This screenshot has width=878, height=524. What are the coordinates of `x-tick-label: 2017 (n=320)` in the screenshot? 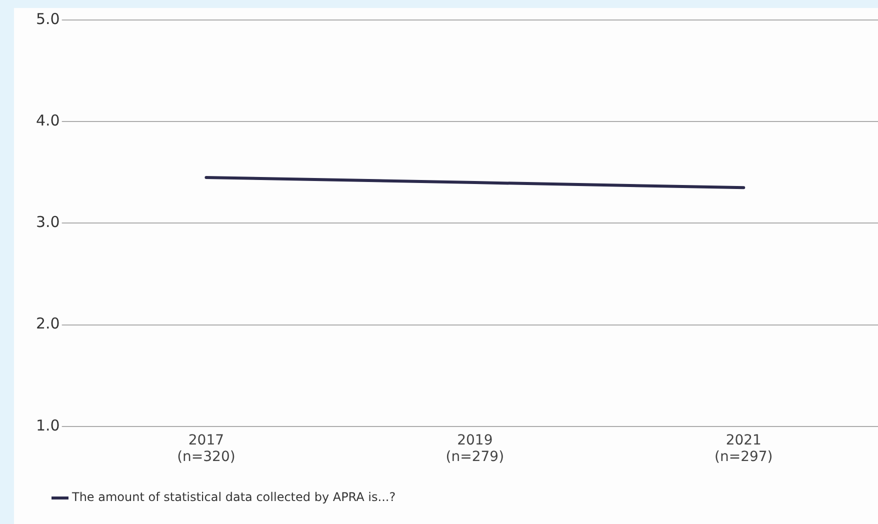 It's located at (206, 449).